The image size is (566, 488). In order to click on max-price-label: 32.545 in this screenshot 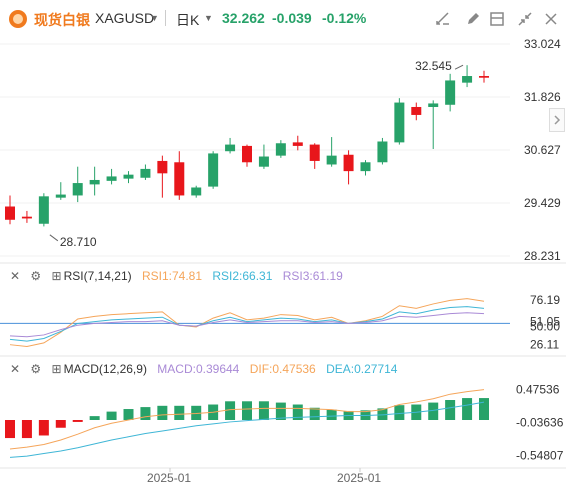, I will do `click(433, 66)`.